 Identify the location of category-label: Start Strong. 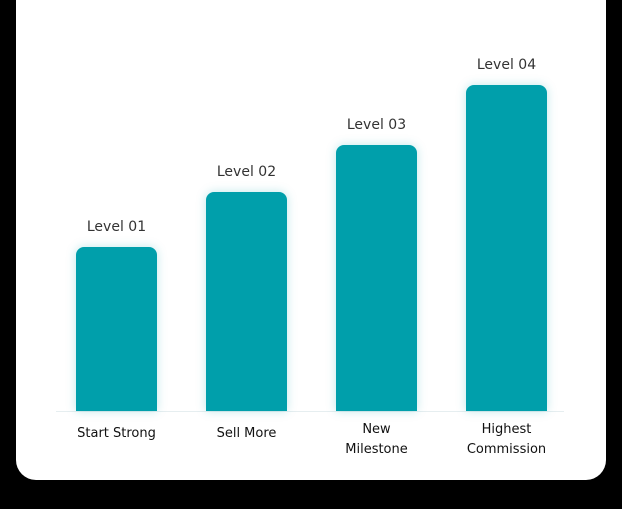
(116, 433).